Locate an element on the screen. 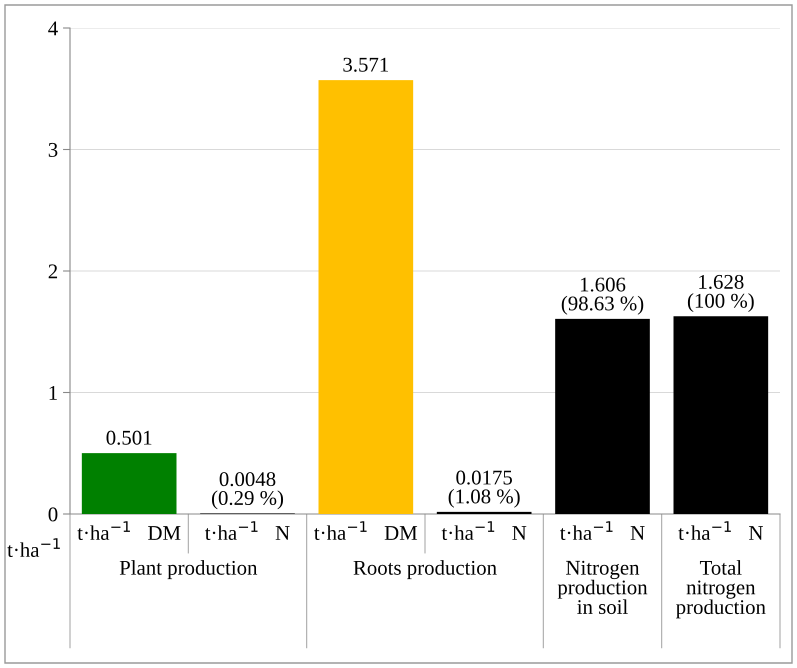 Image resolution: width=797 pixels, height=668 pixels. data-label: 1.606 (98.63 %) is located at coordinates (603, 296).